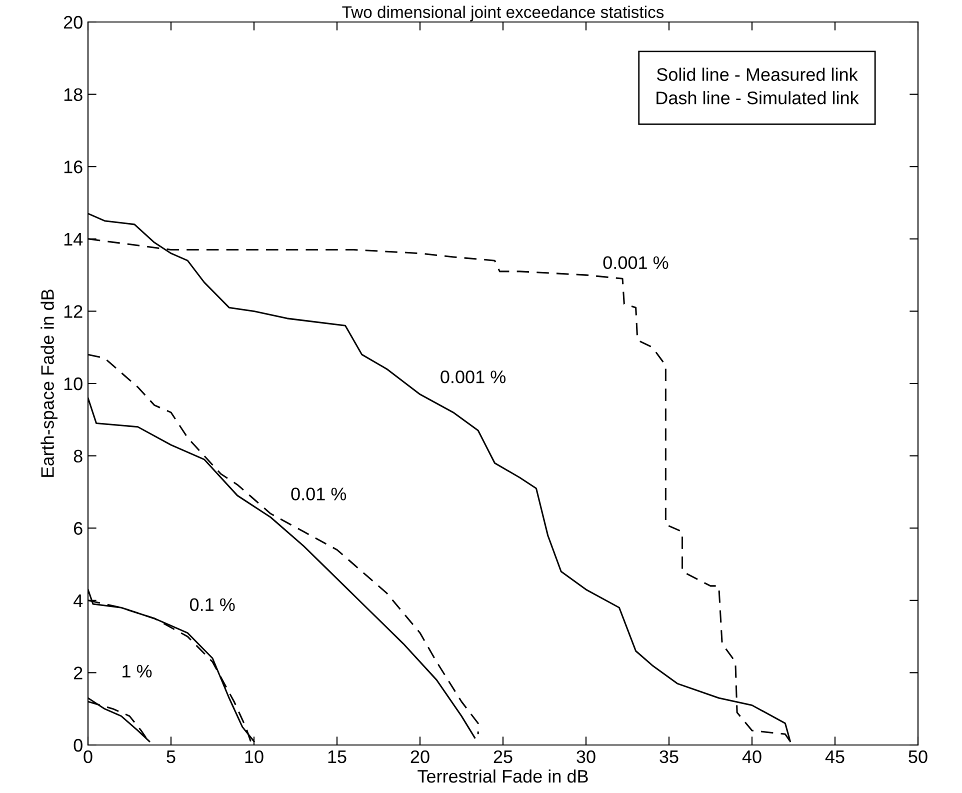 Image resolution: width=962 pixels, height=793 pixels. I want to click on y-axis-title: Earth-space Fade in dB, so click(49, 383).